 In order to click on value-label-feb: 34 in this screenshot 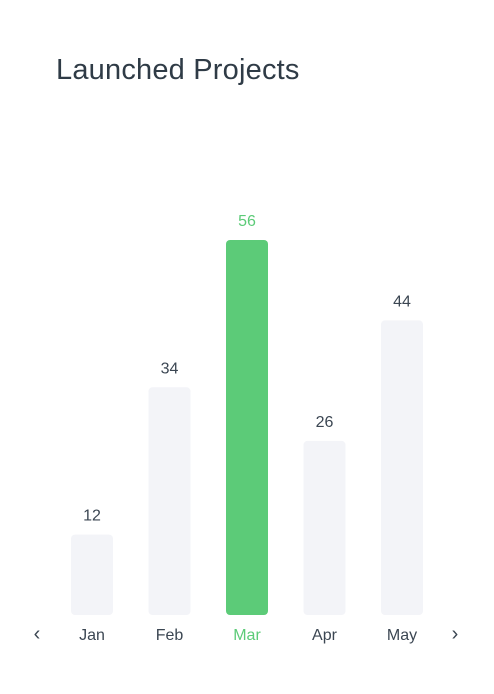, I will do `click(170, 368)`.